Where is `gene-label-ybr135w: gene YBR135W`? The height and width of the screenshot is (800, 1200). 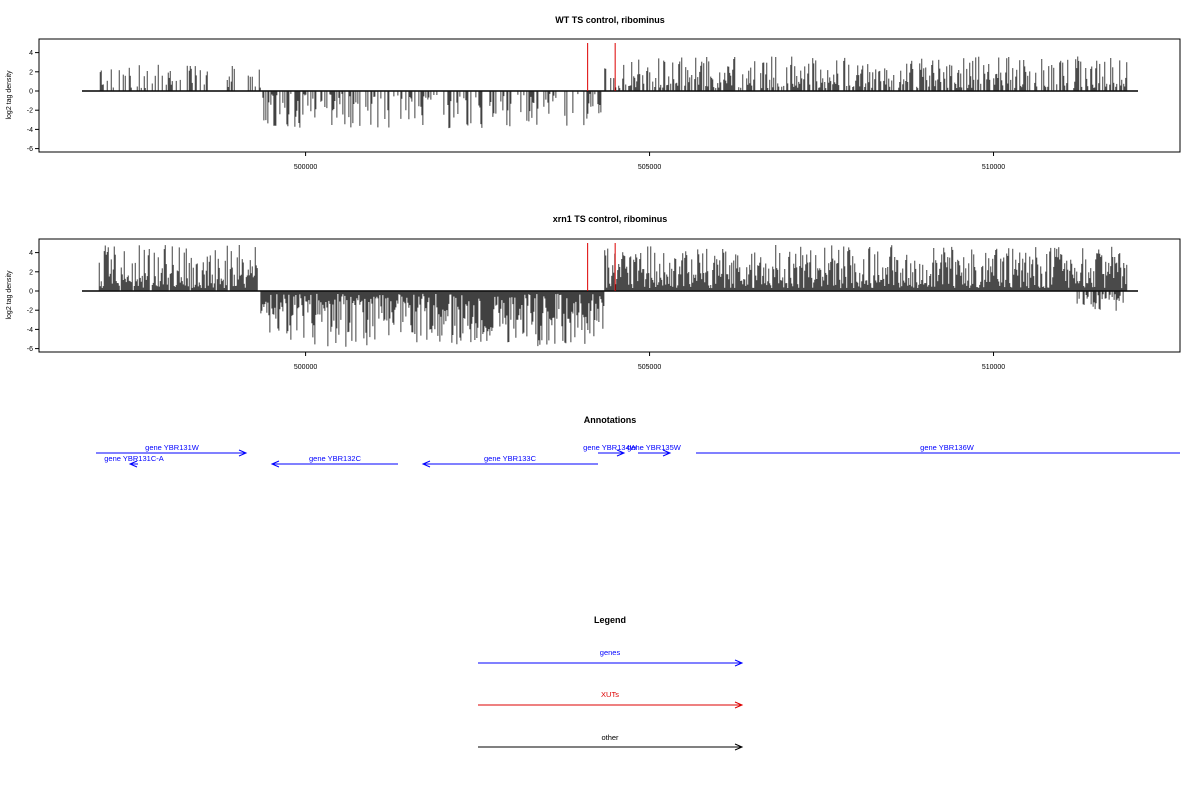 gene-label-ybr135w: gene YBR135W is located at coordinates (654, 447).